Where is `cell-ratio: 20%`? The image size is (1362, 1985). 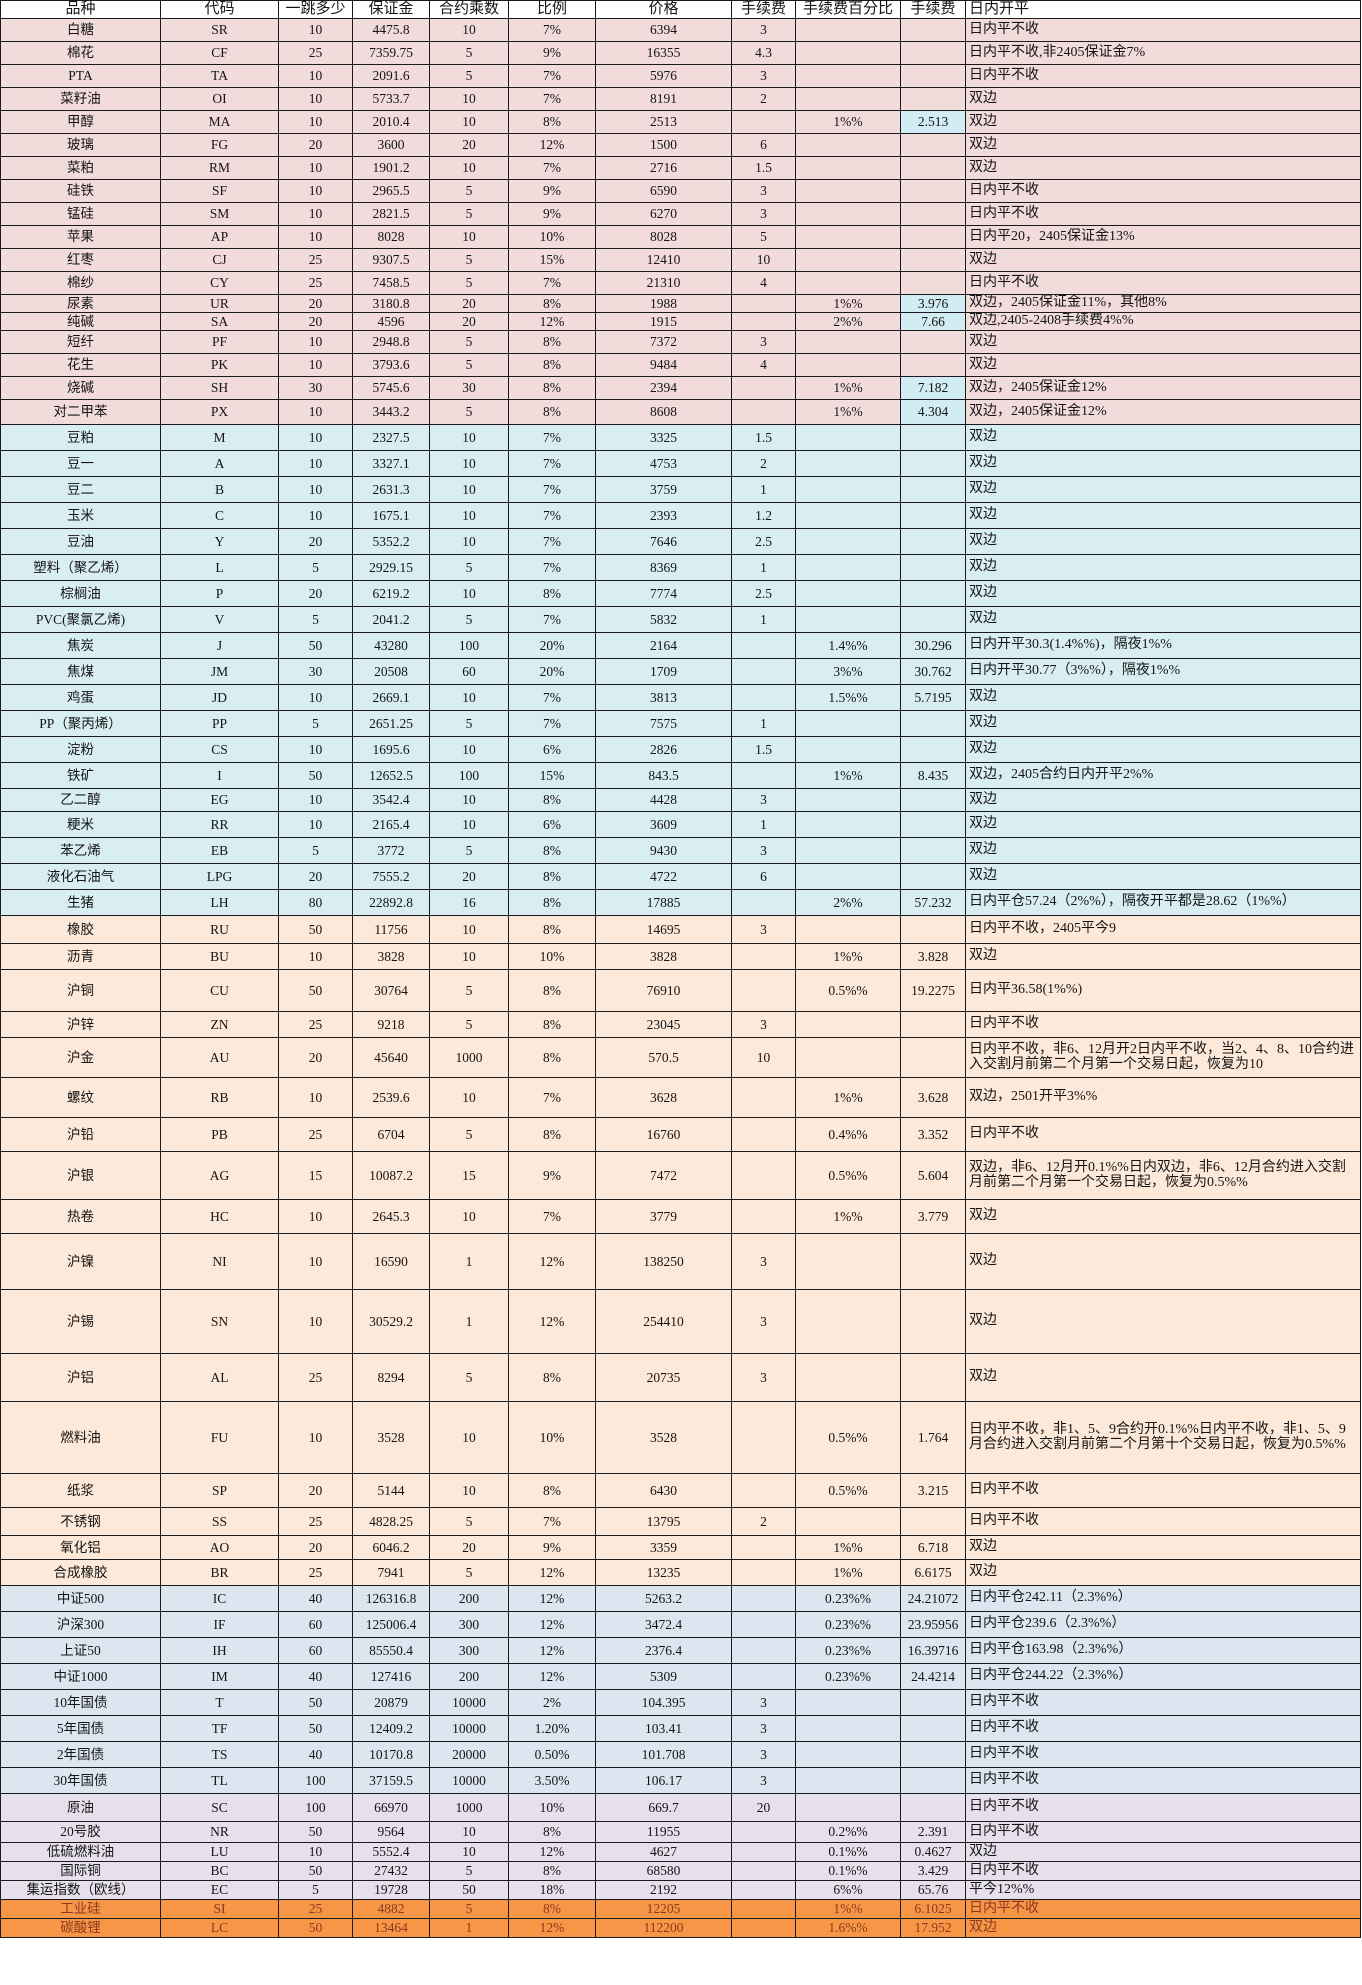
cell-ratio: 20% is located at coordinates (552, 645).